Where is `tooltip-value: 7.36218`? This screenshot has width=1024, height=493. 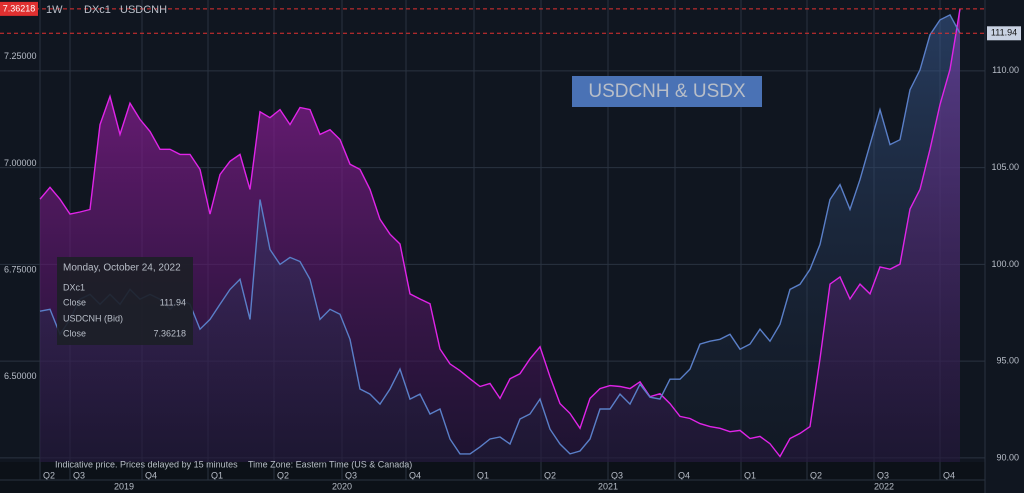
tooltip-value: 7.36218 is located at coordinates (169, 333).